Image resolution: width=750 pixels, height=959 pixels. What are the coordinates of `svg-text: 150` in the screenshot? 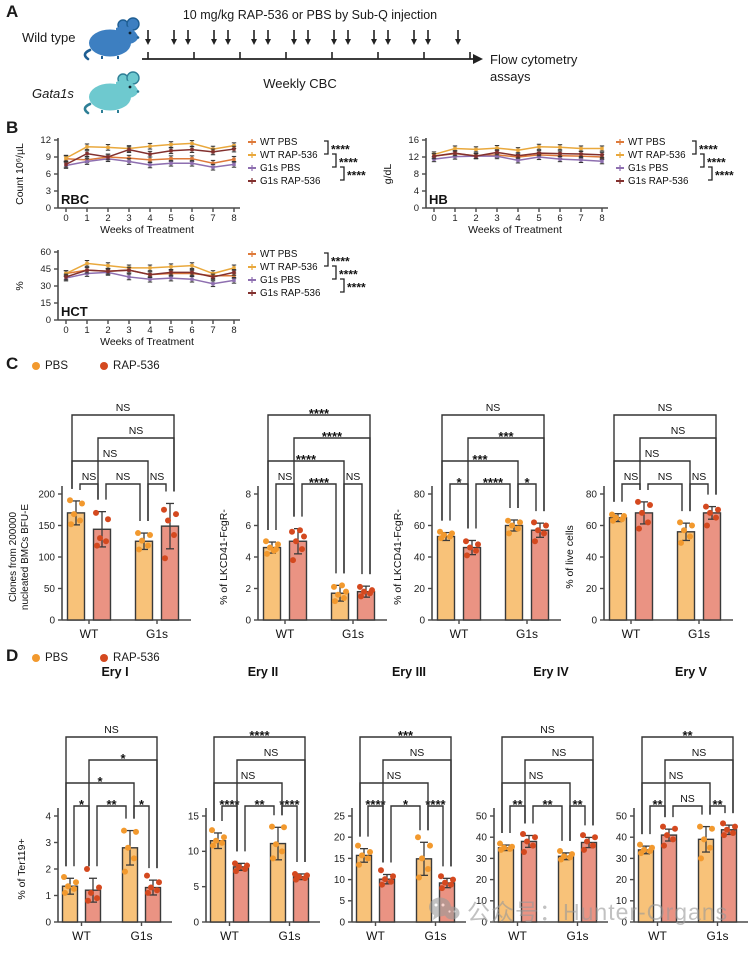 It's located at (46, 526).